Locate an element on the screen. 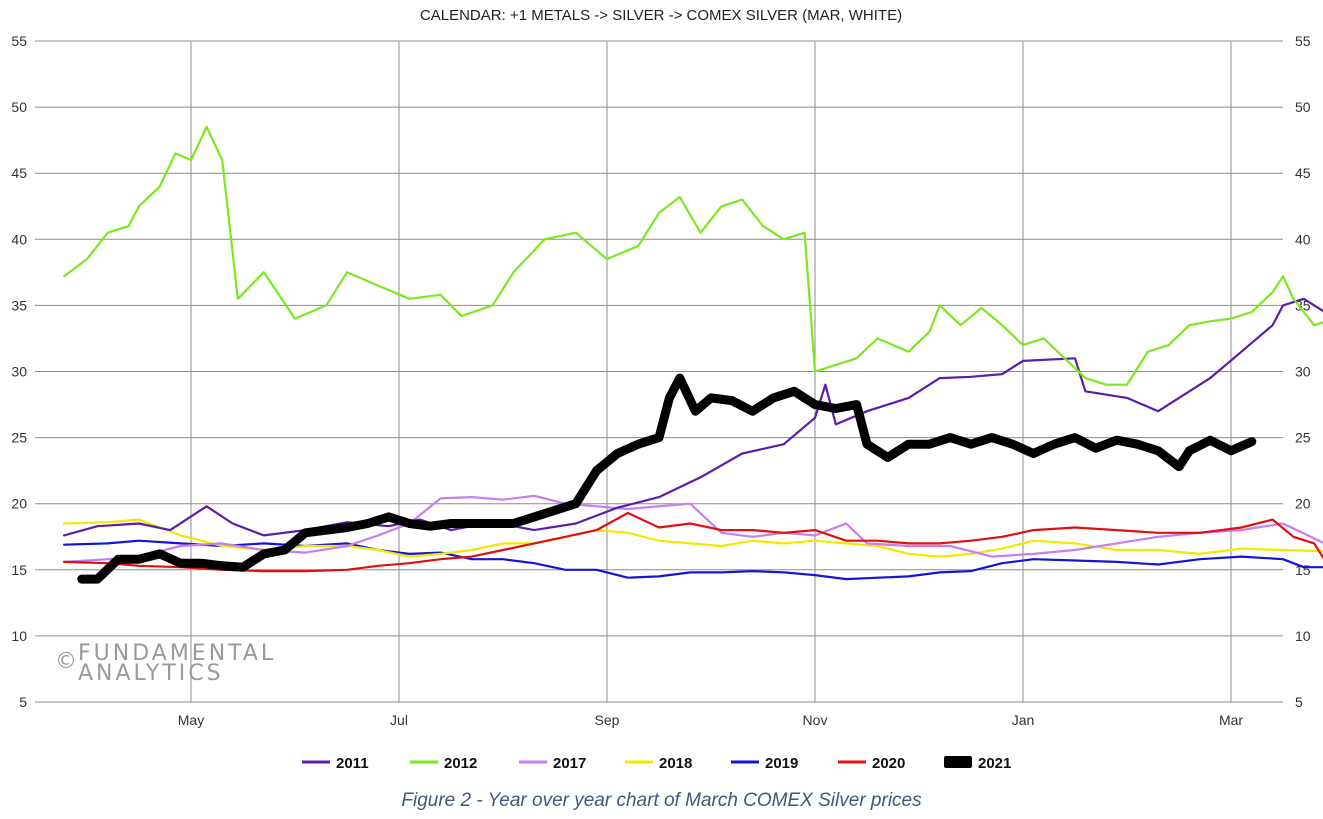 The image size is (1323, 819). y-tick-label-right: 40 is located at coordinates (1303, 239).